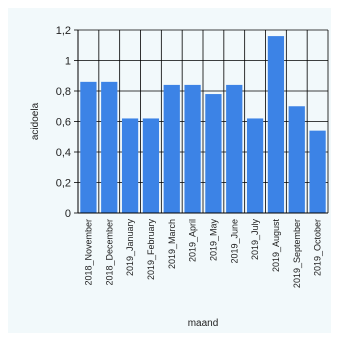  What do you see at coordinates (171, 149) in the screenshot?
I see `bar-2019_March` at bounding box center [171, 149].